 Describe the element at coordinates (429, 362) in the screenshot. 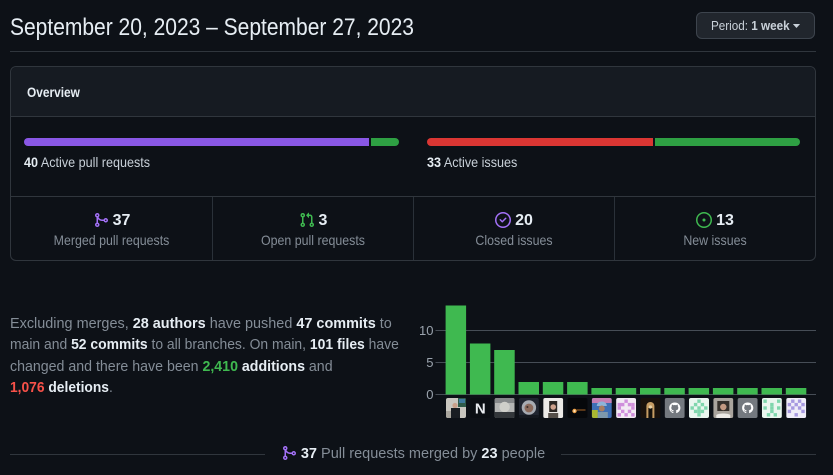

I see `svg-text: 5` at that location.